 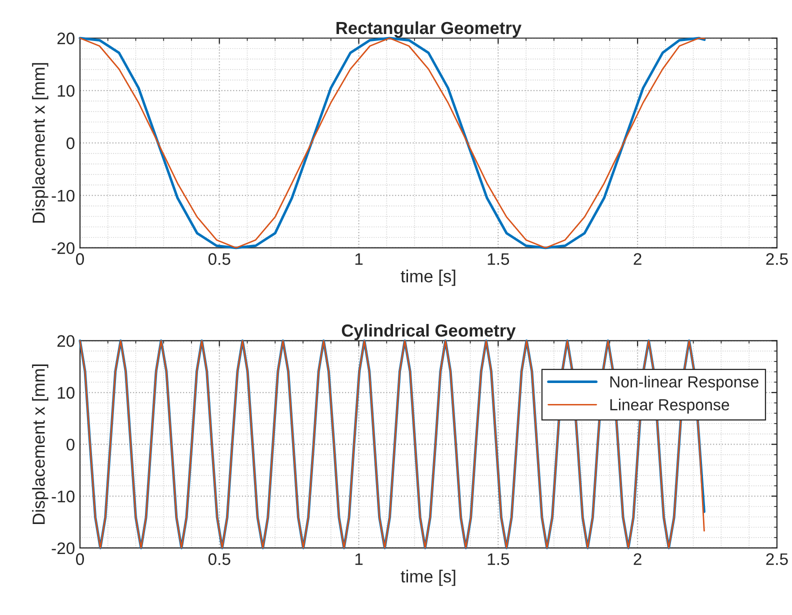 What do you see at coordinates (429, 332) in the screenshot?
I see `chart-title: Cylindrical Geometry` at bounding box center [429, 332].